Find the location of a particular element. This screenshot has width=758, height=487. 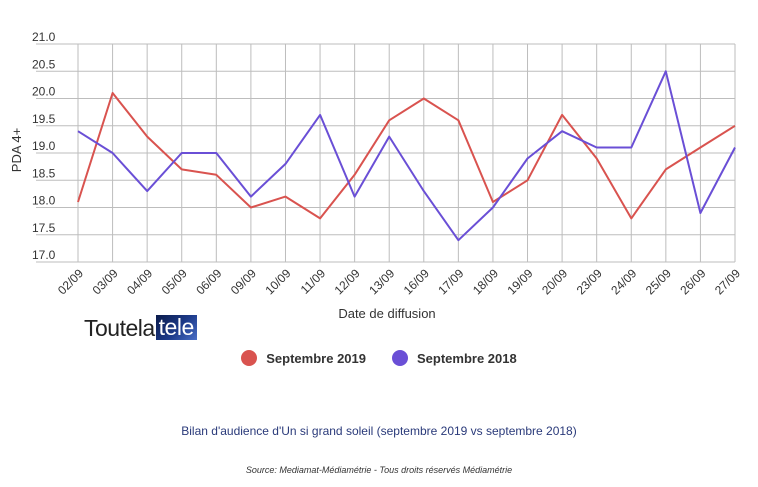

legend: Septembre 2019 Septembre 2018 is located at coordinates (379, 358).